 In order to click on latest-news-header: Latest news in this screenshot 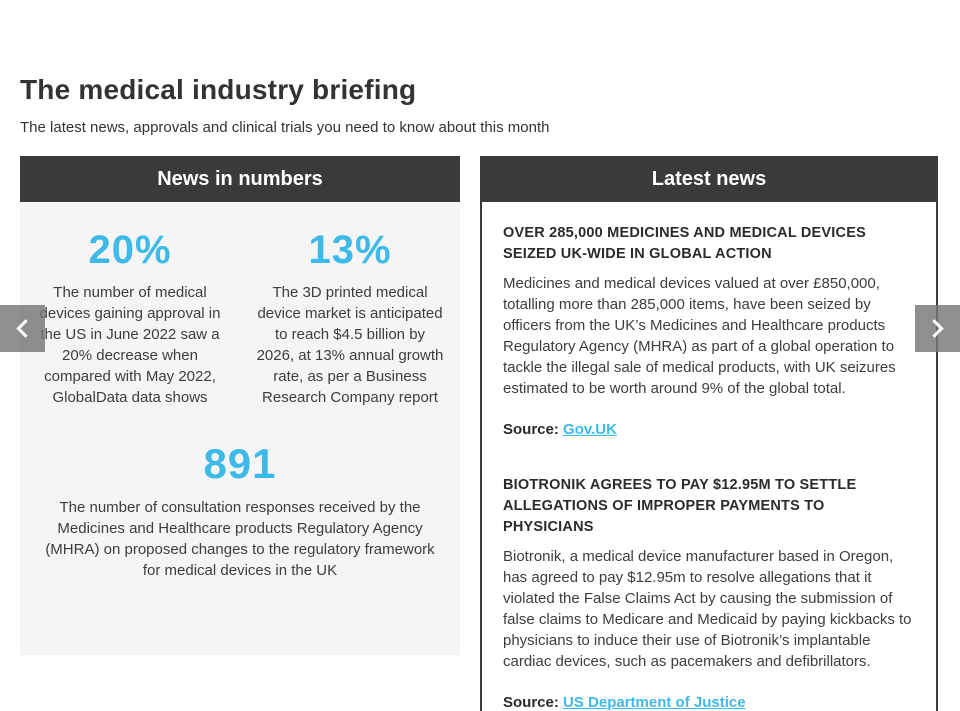, I will do `click(709, 179)`.